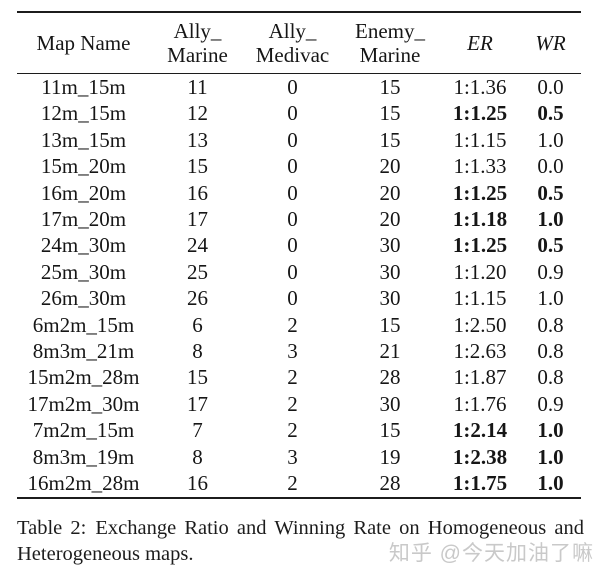  Describe the element at coordinates (197, 324) in the screenshot. I see `cell-ally-marine: 6` at that location.